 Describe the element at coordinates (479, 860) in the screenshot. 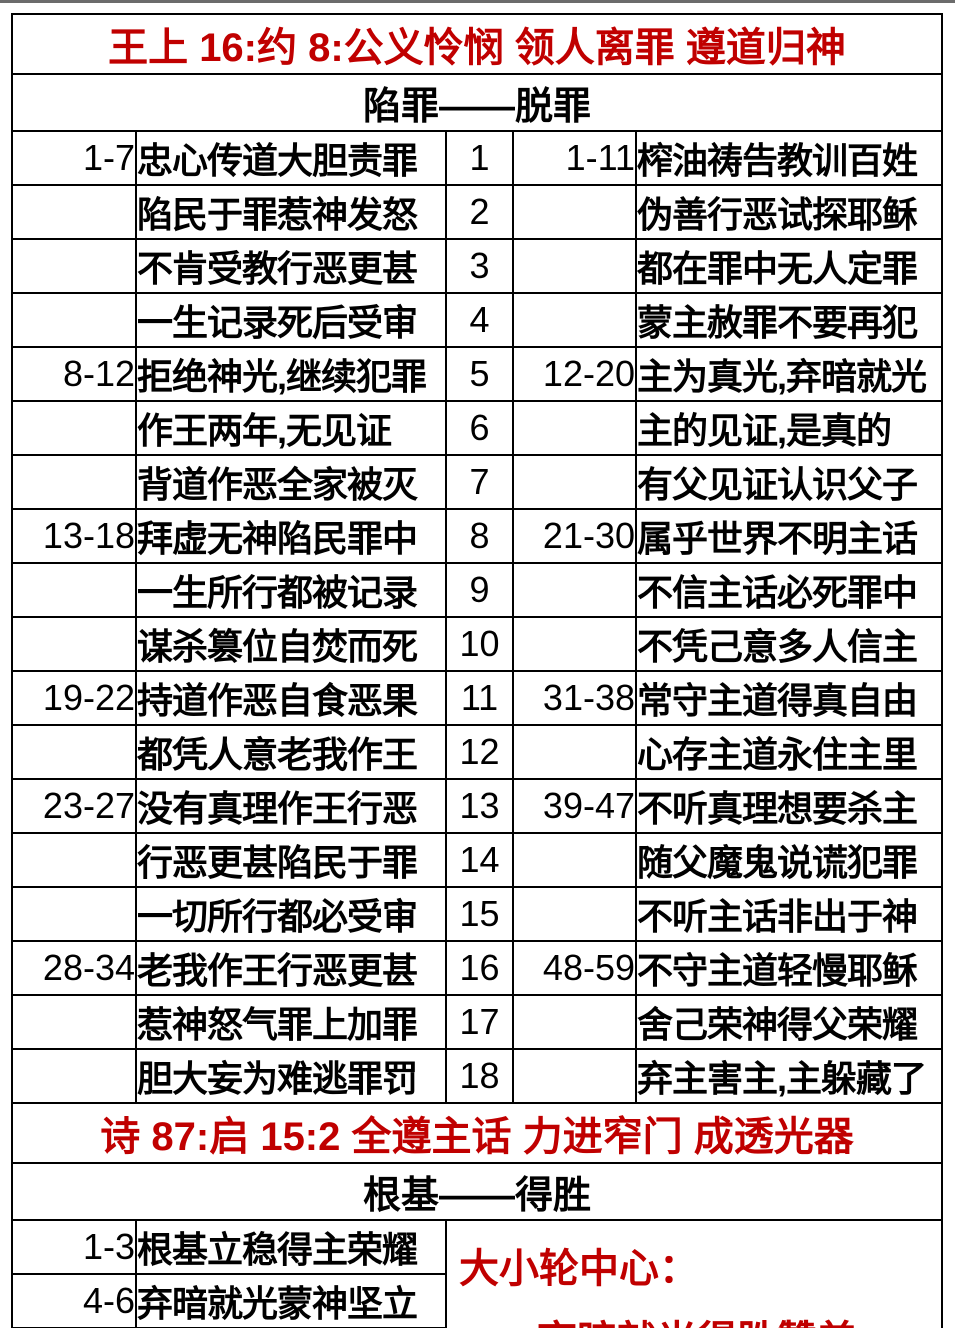

I see `row-number: 14` at that location.